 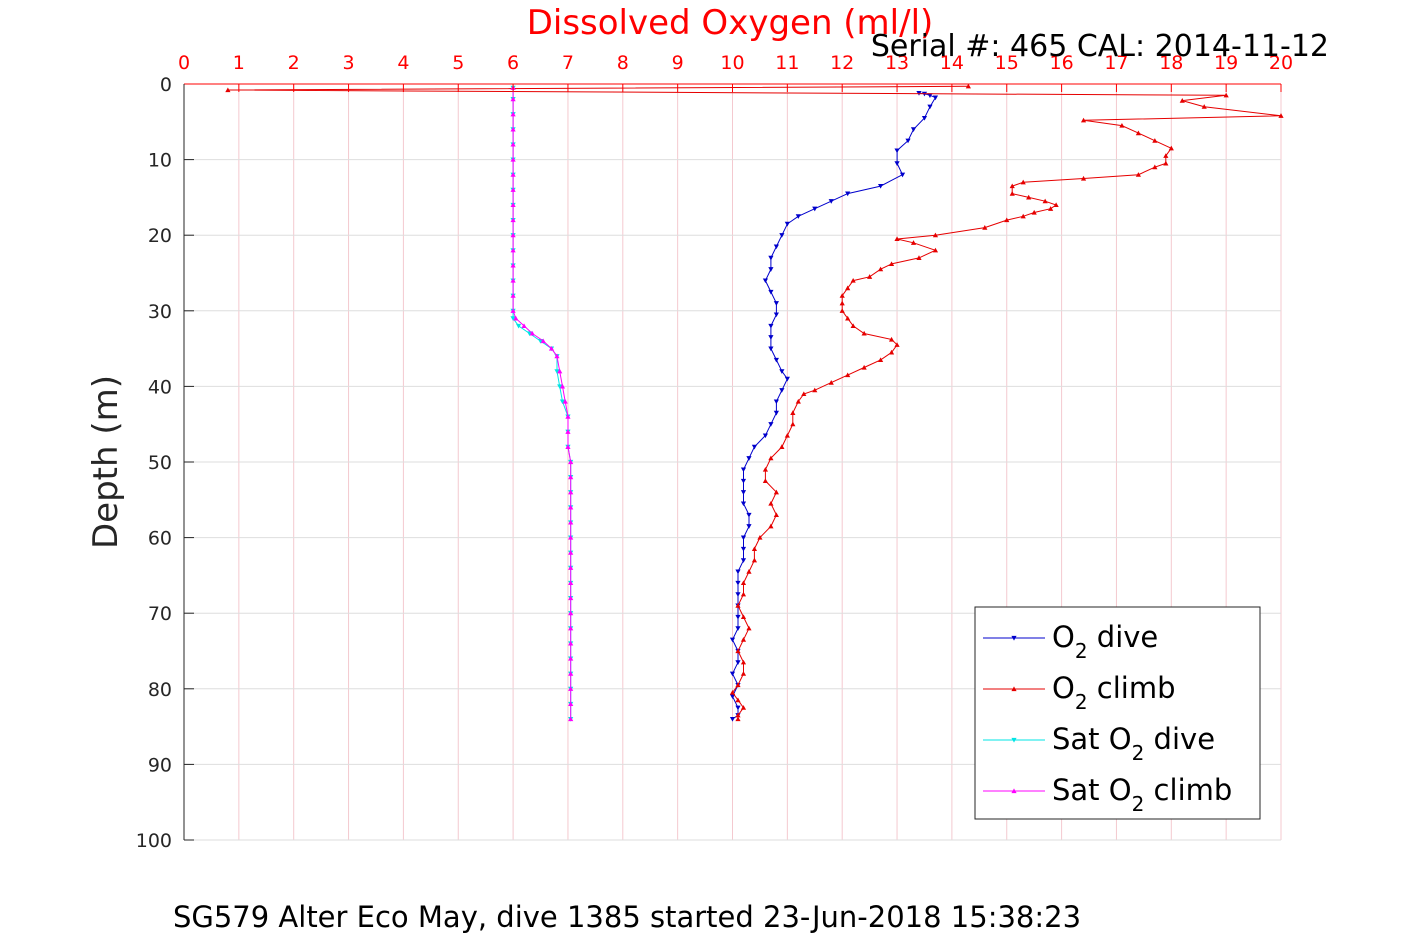 I want to click on x-tick-label: 20, so click(x=1281, y=63).